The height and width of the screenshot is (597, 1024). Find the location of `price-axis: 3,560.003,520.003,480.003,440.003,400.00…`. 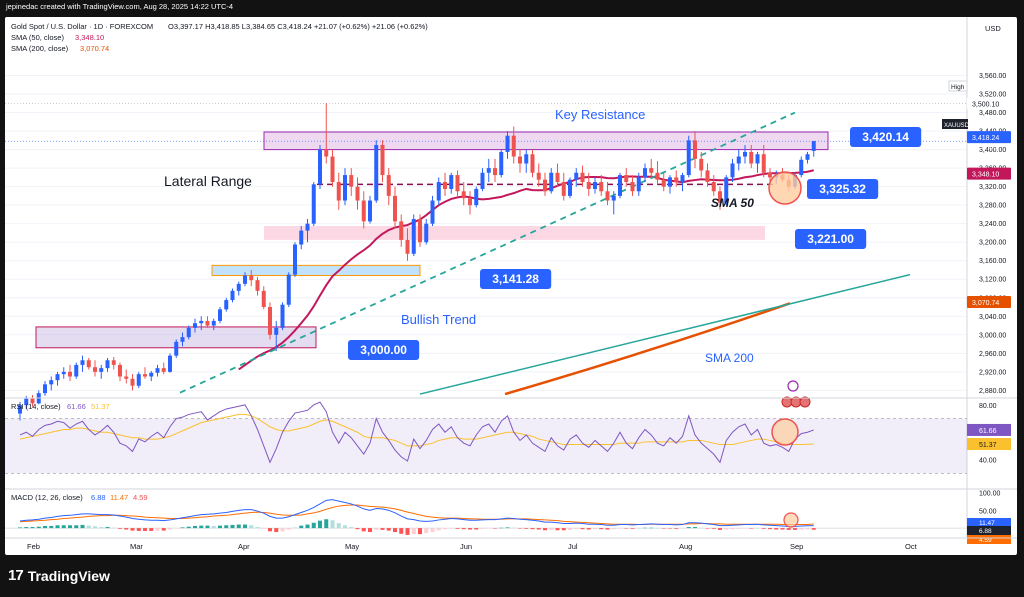

price-axis: 3,560.003,520.003,480.003,440.003,400.00… is located at coordinates (976, 277).